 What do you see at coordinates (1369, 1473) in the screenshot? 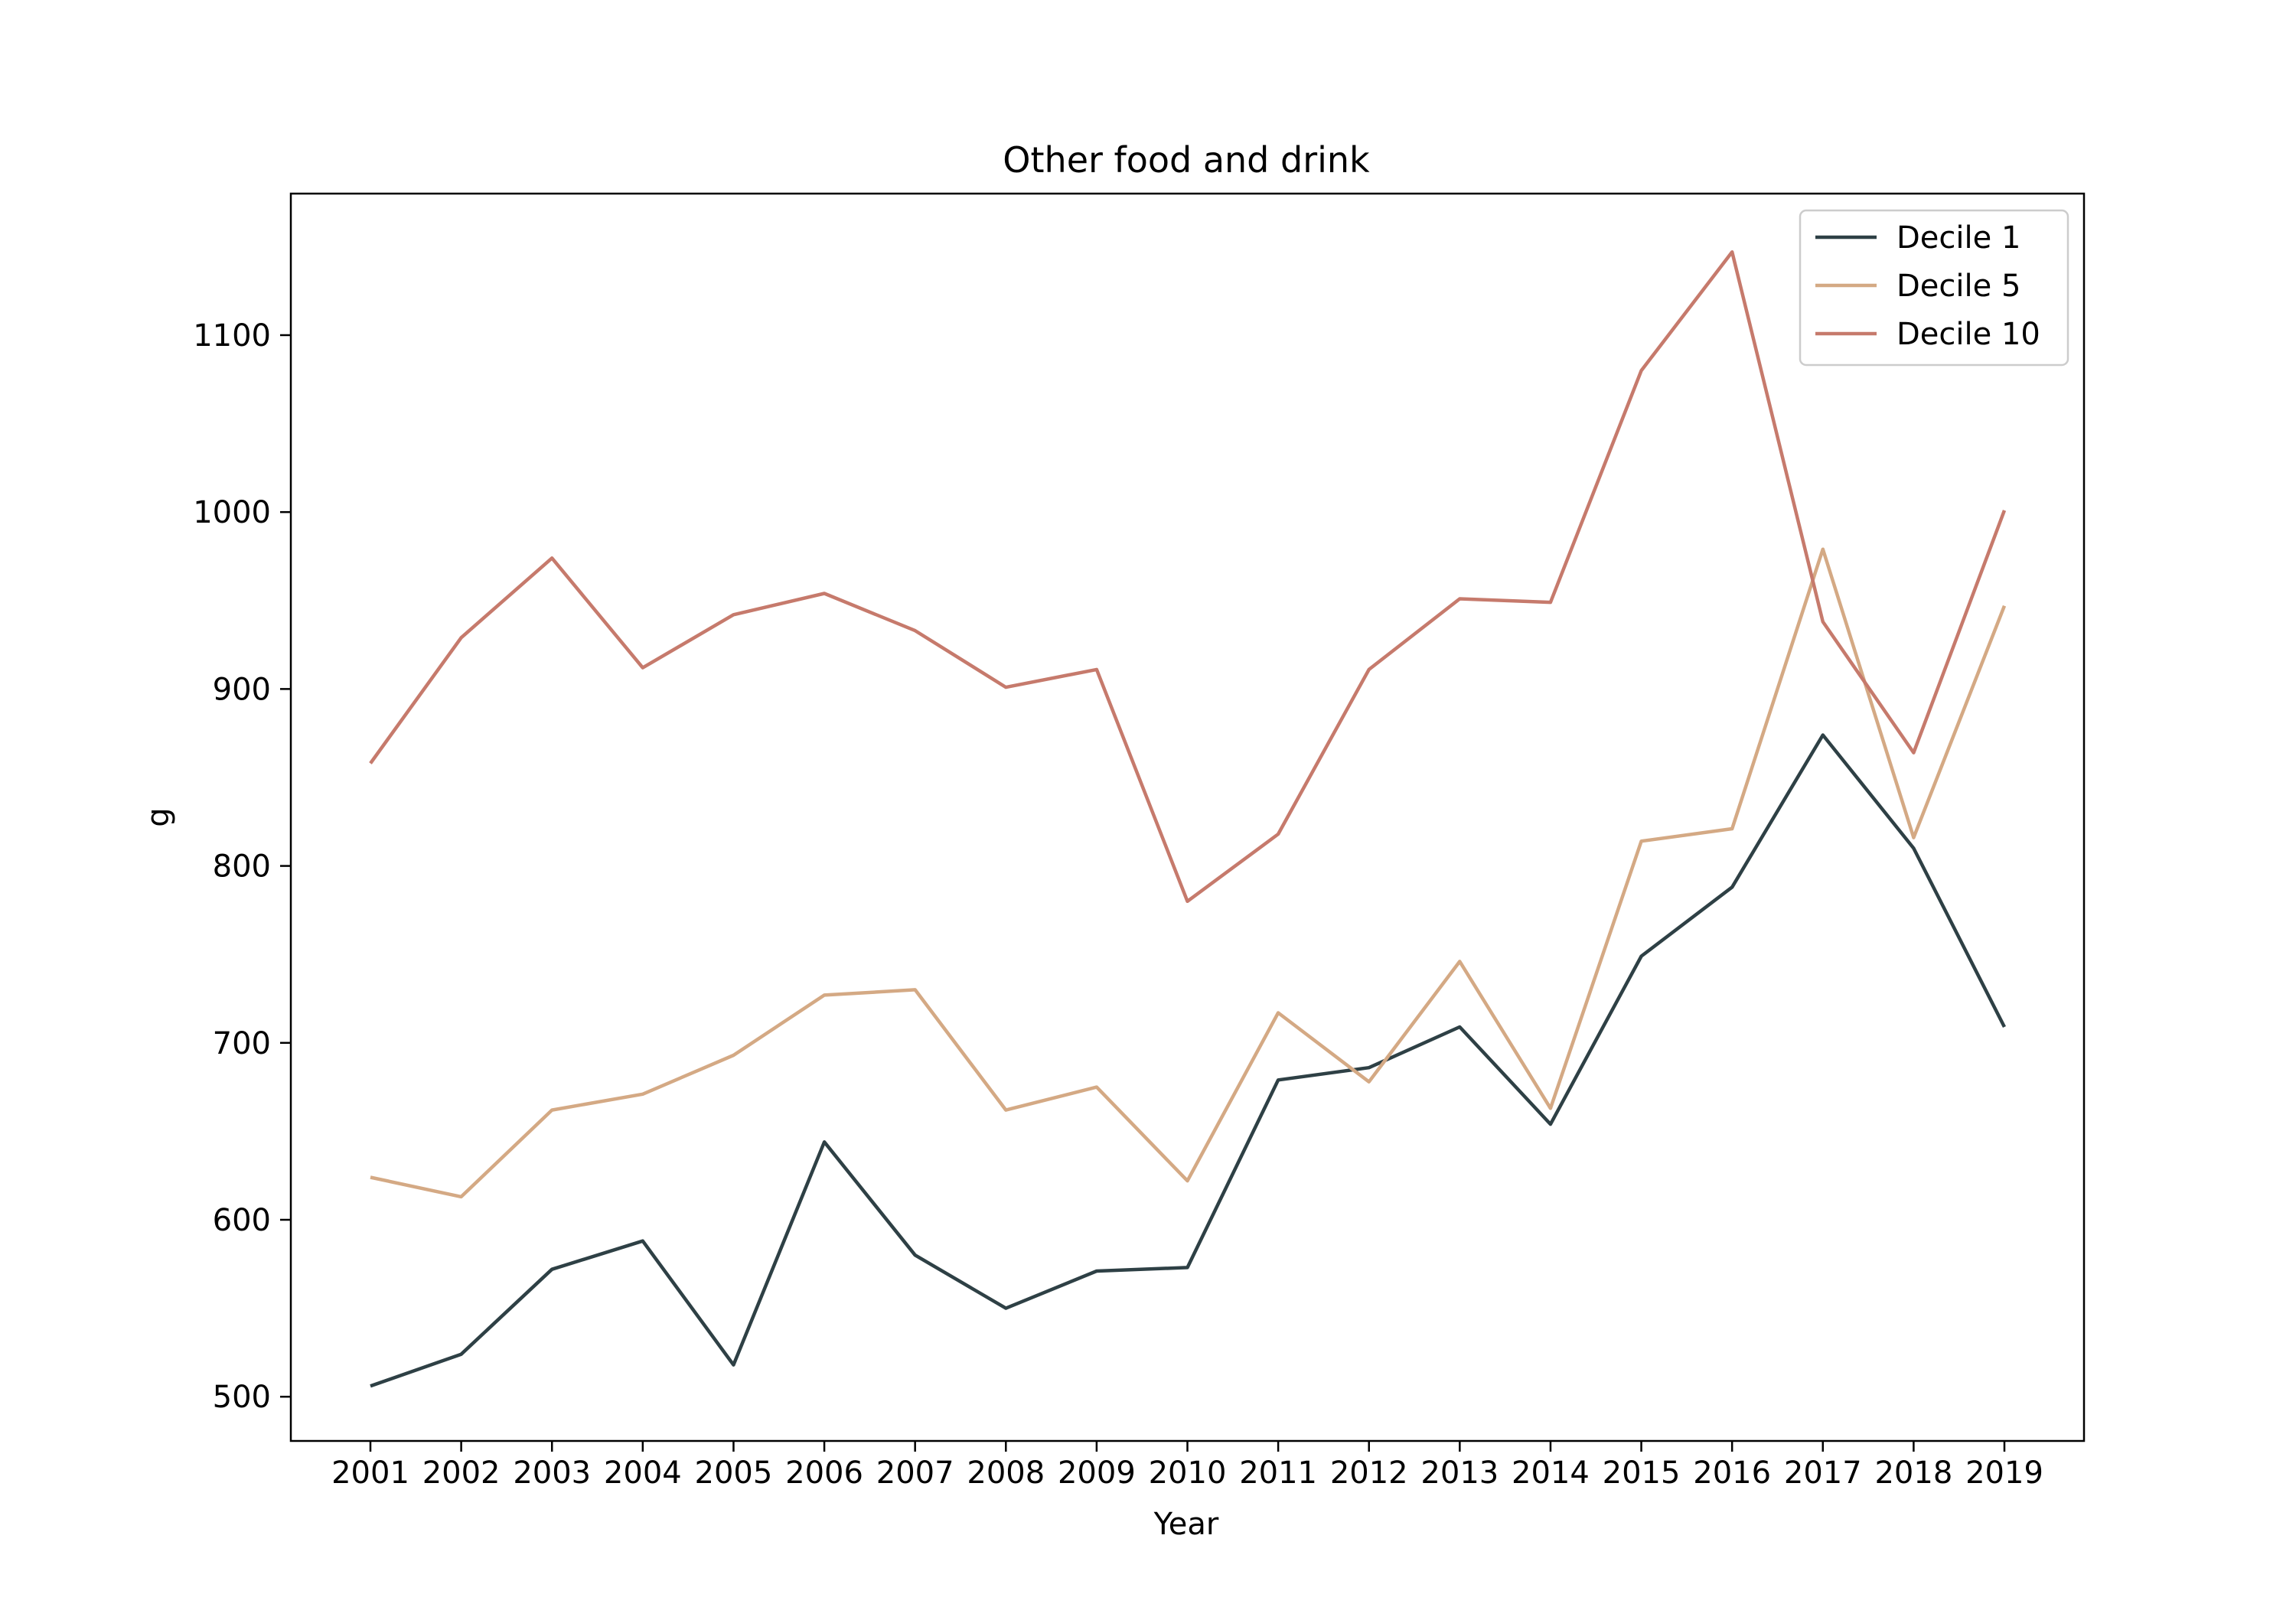
I see `x-tick-label: 2012` at bounding box center [1369, 1473].